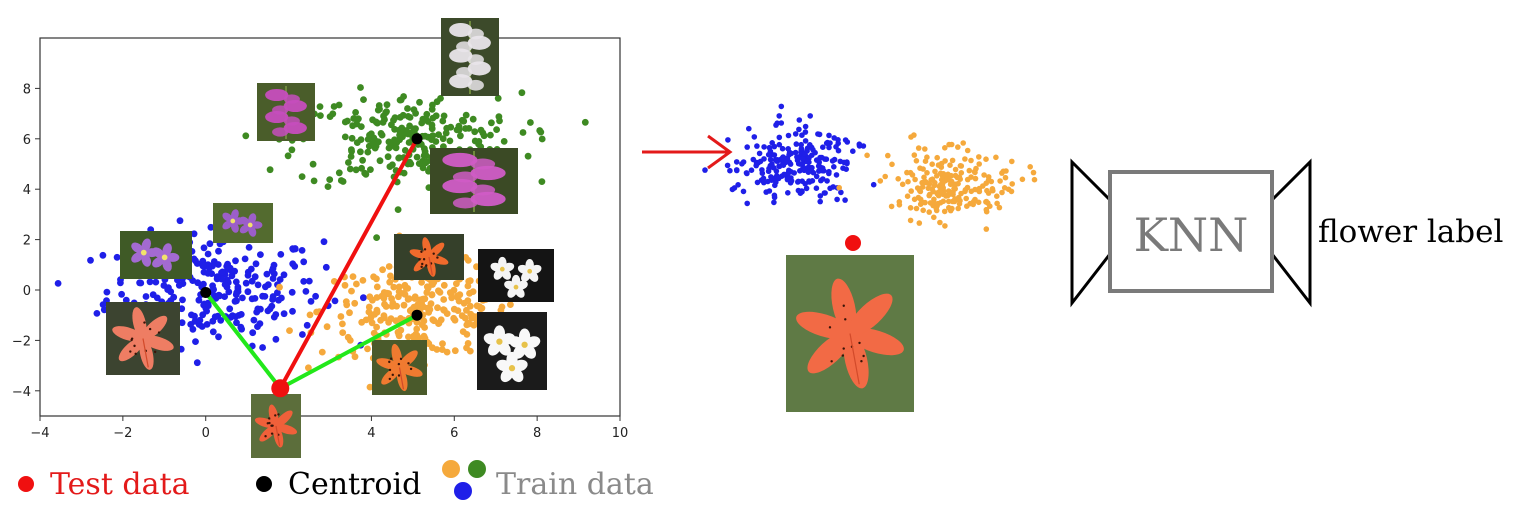 The width and height of the screenshot is (1527, 507). What do you see at coordinates (537, 433) in the screenshot?
I see `x-tick-label: 8` at bounding box center [537, 433].